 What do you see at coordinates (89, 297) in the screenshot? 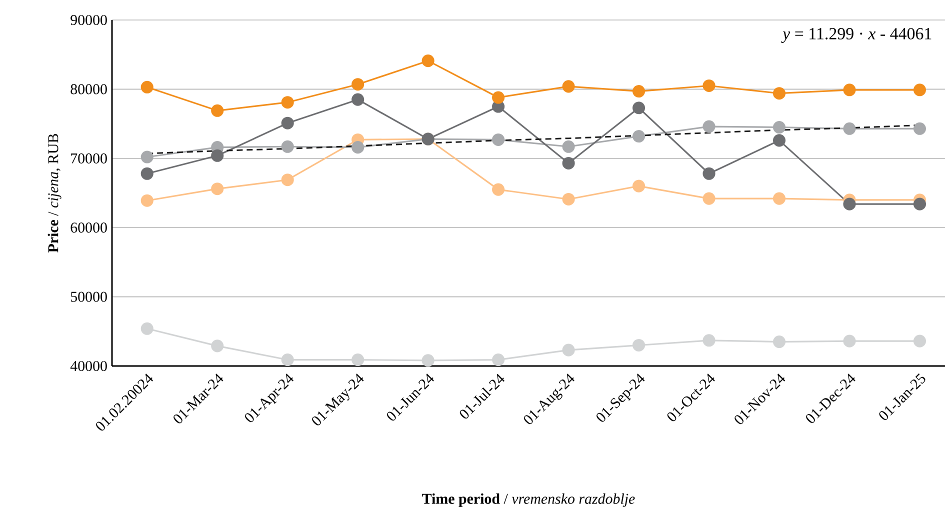
I see `y-tick-label: 50000` at bounding box center [89, 297].